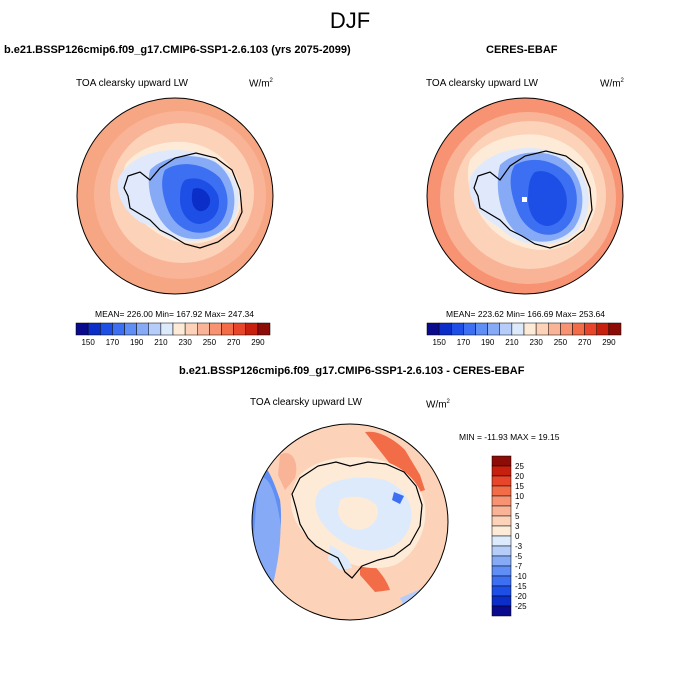 The height and width of the screenshot is (700, 700). I want to click on panel3-map-border, so click(350, 522).